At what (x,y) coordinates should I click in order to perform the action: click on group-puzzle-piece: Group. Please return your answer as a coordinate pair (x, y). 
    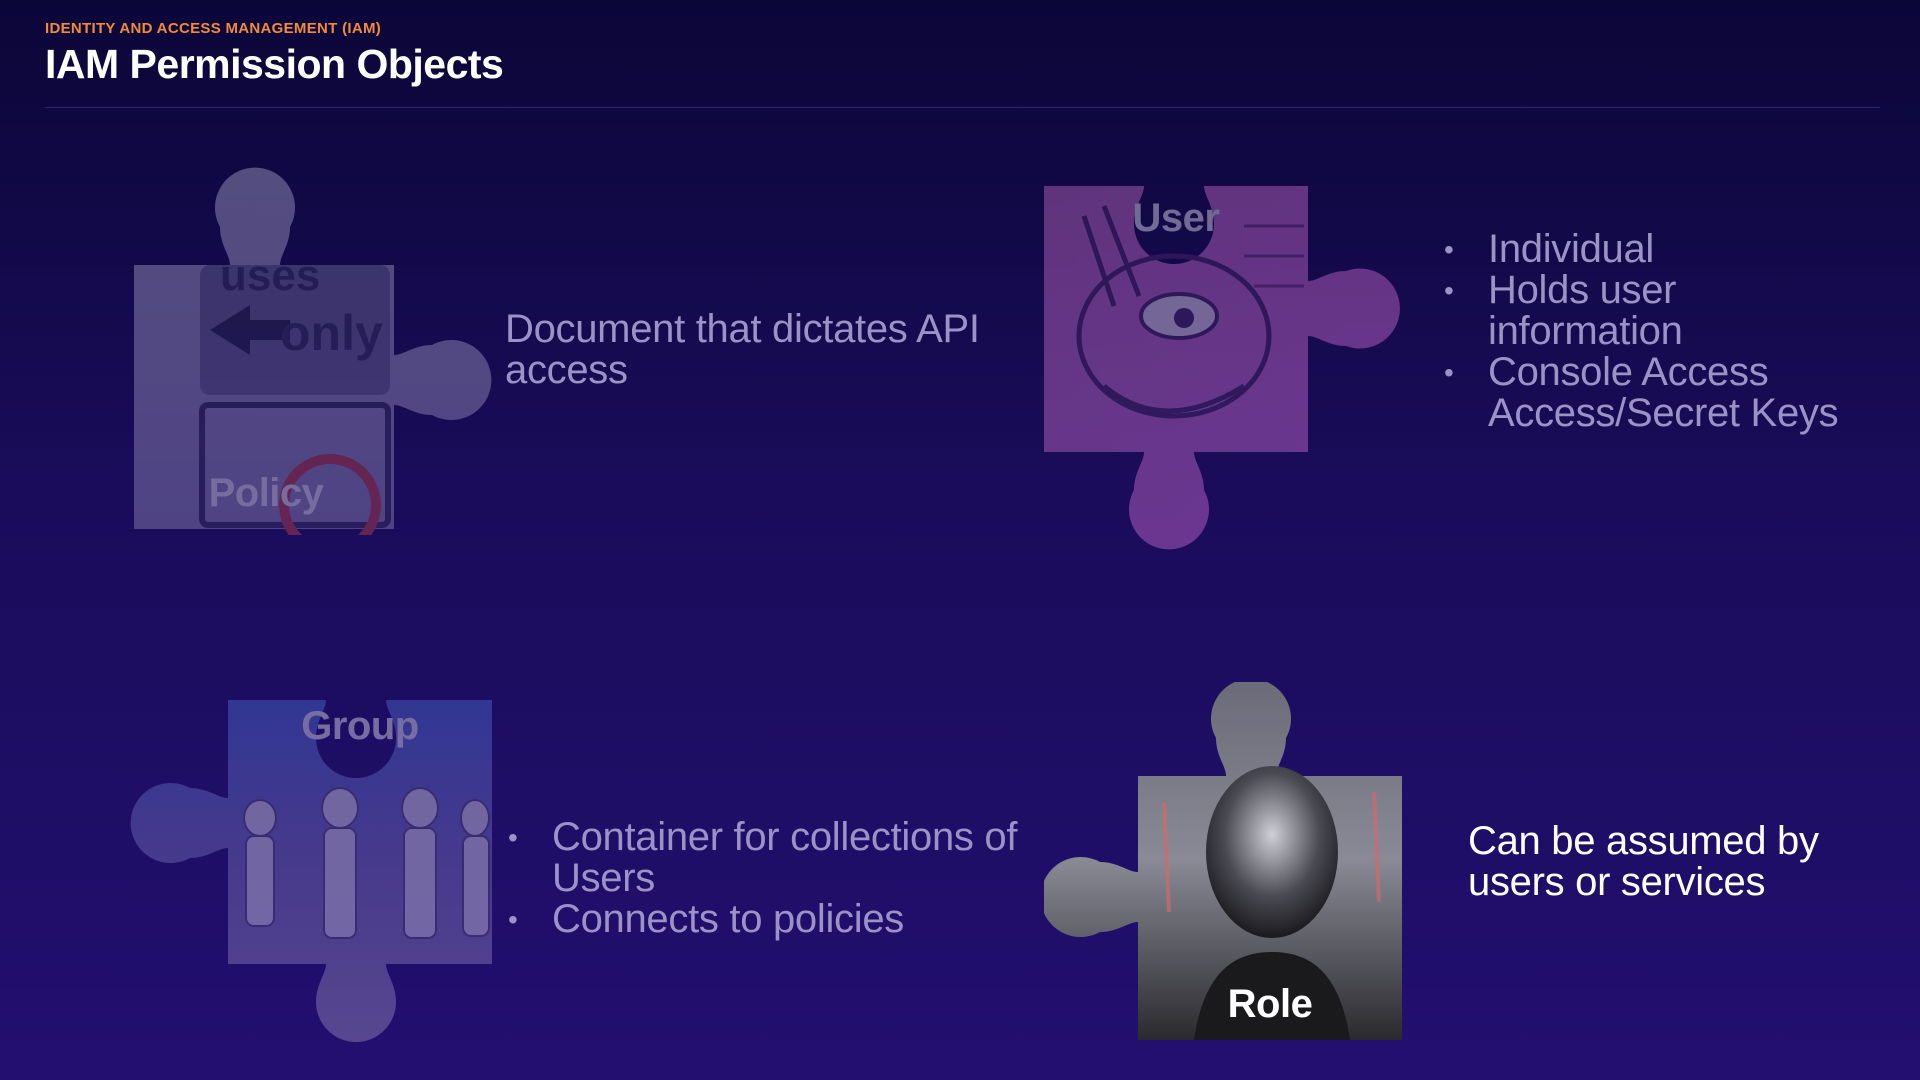
    Looking at the image, I should click on (320, 878).